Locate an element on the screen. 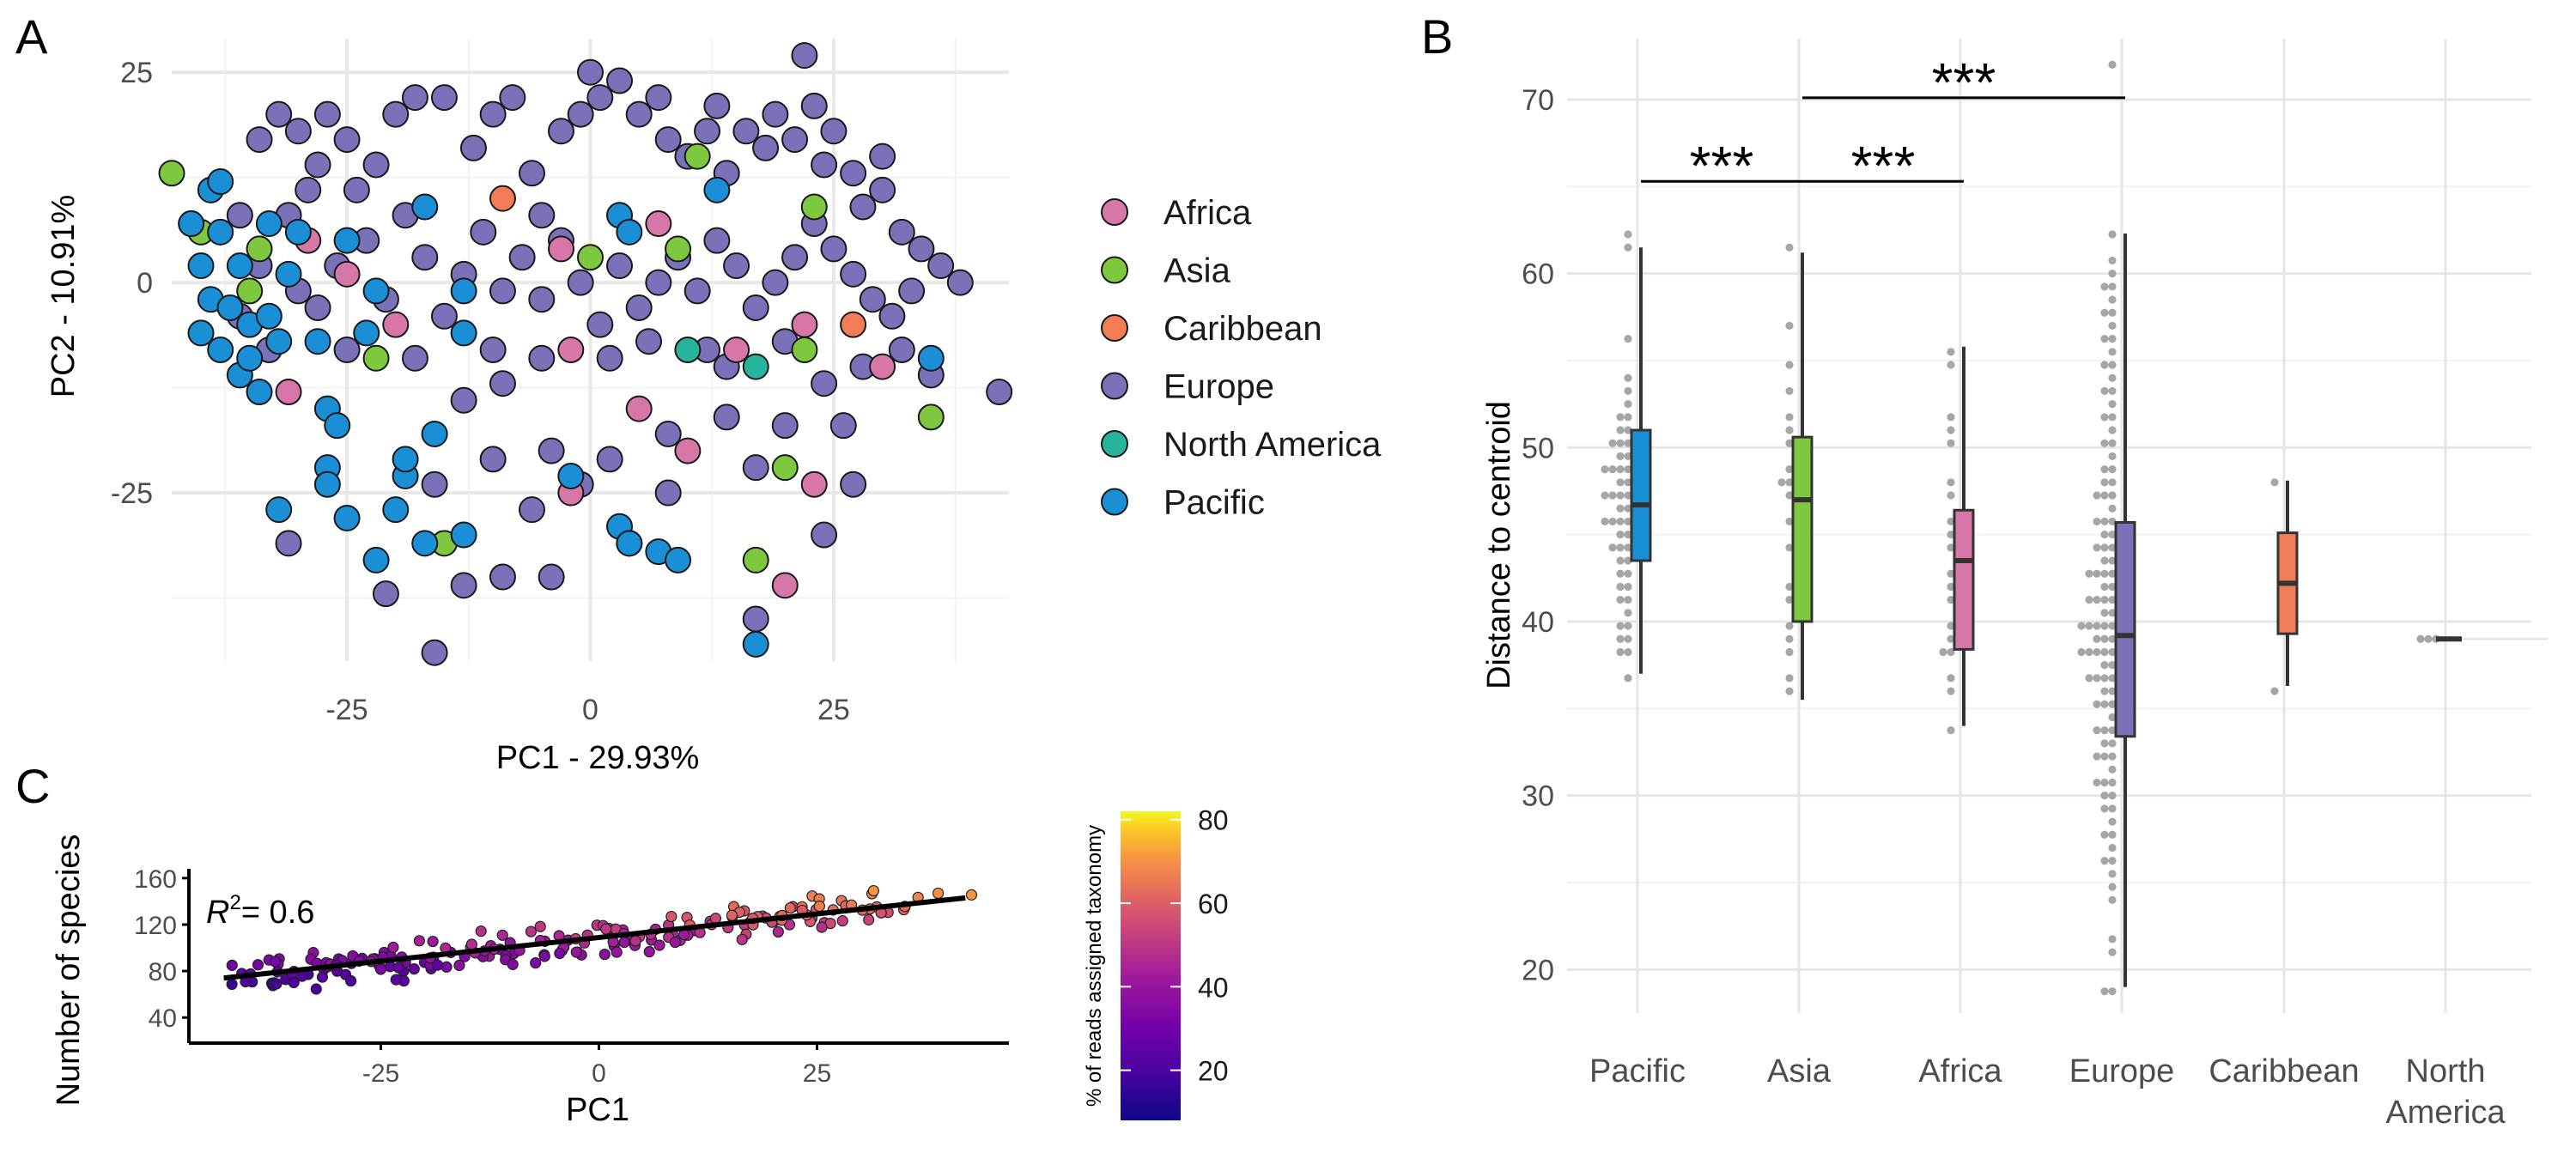  x-tick-label: Africa is located at coordinates (1960, 1071).